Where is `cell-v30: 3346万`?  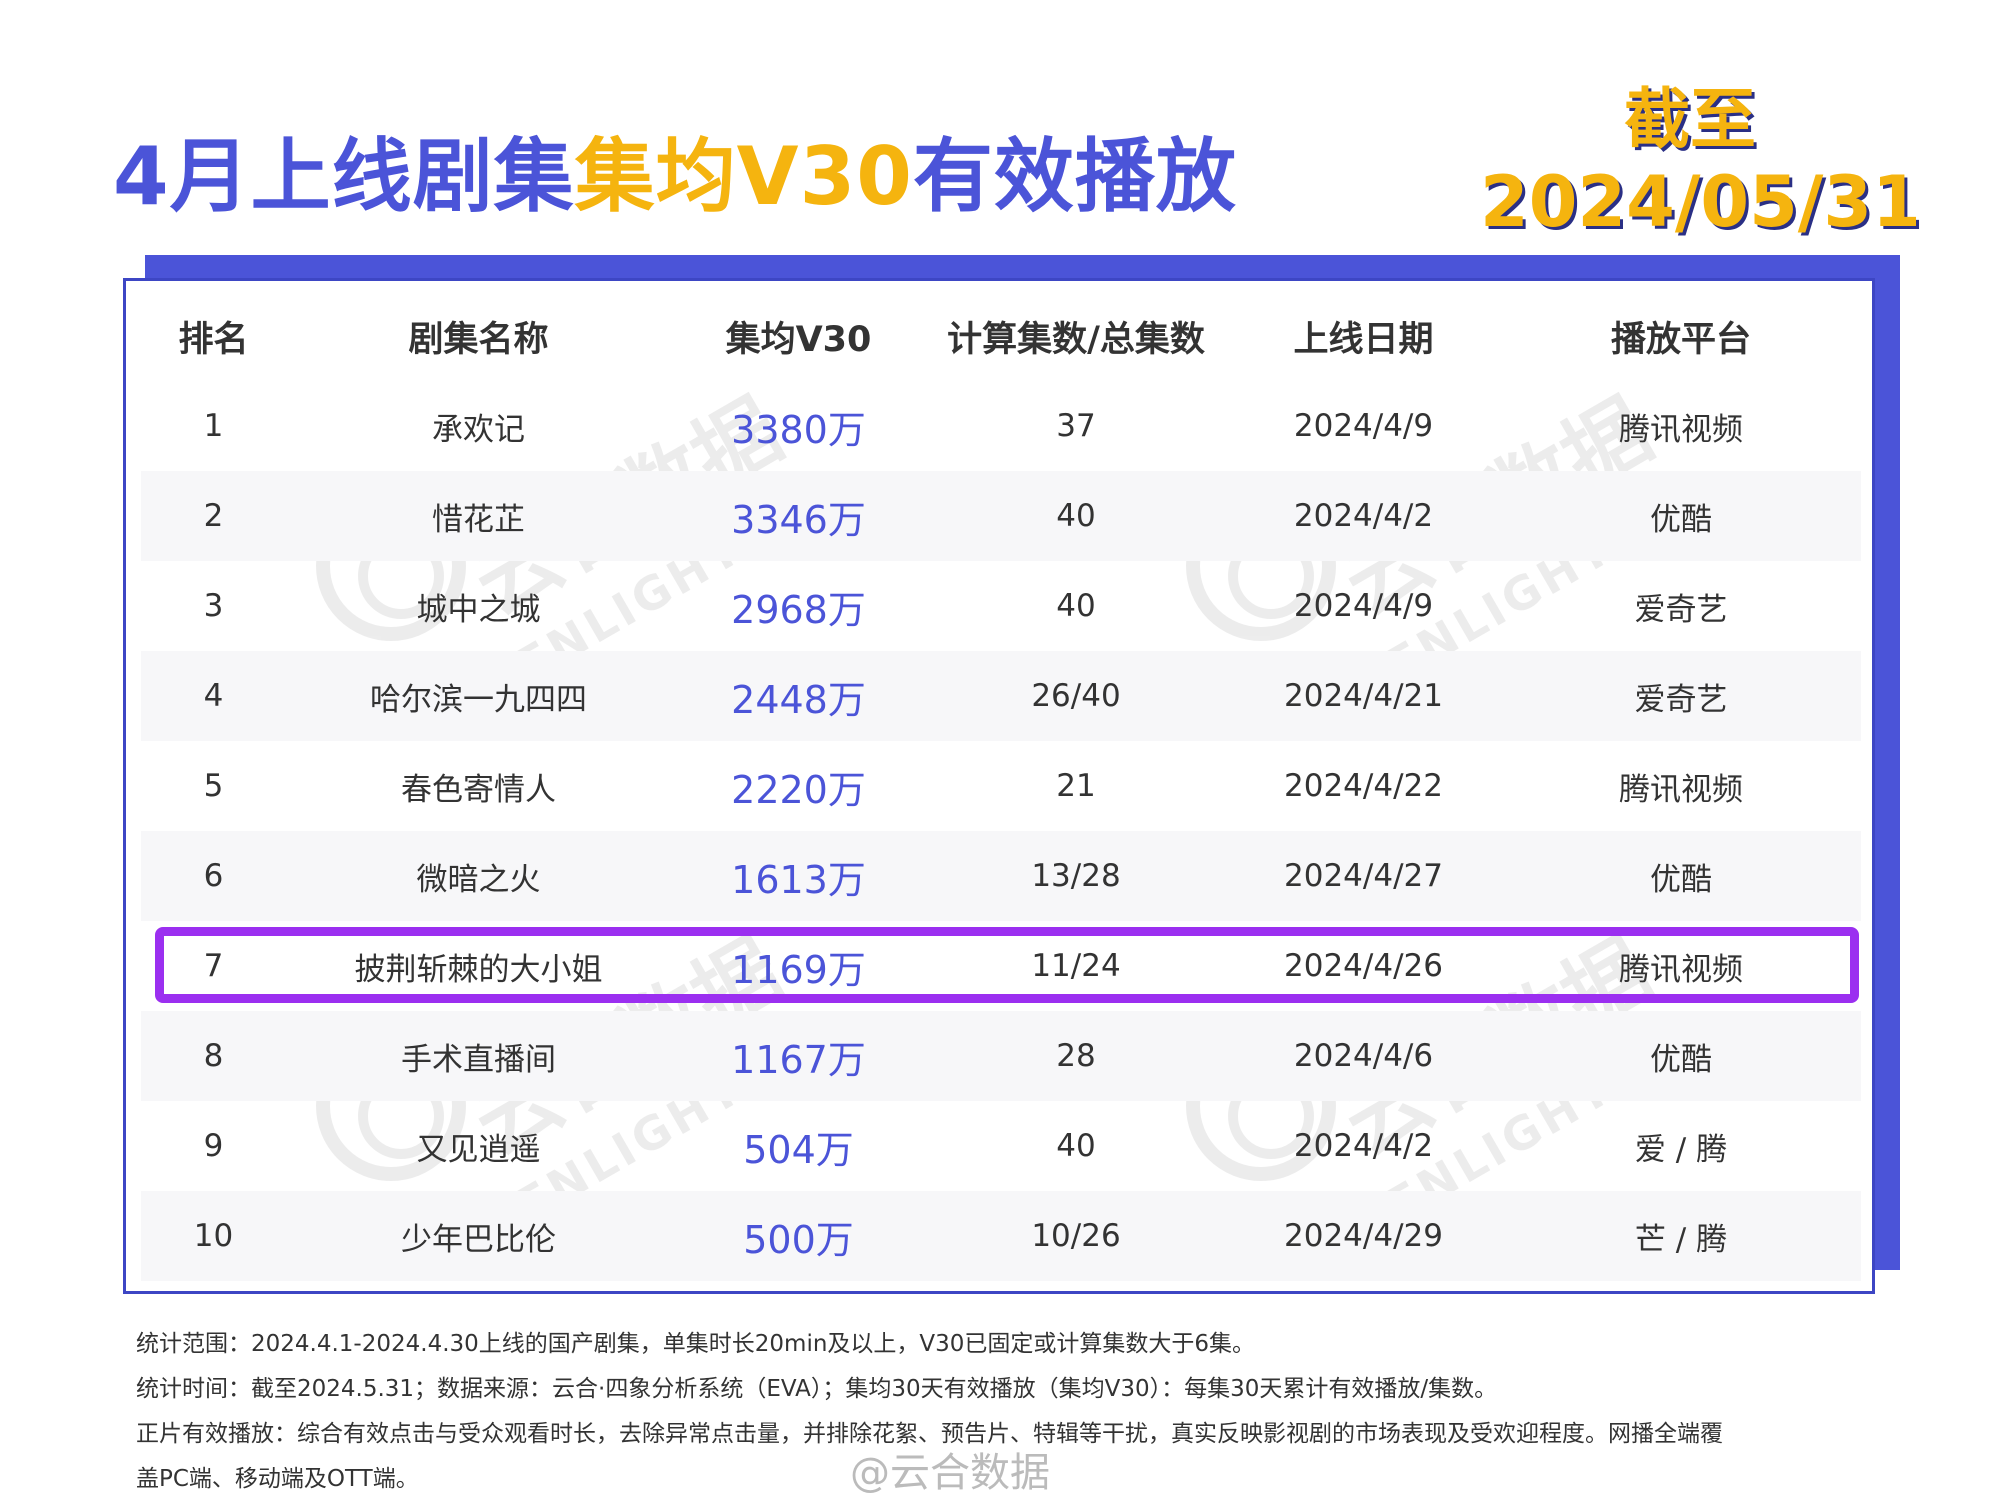
cell-v30: 3346万 is located at coordinates (798, 519).